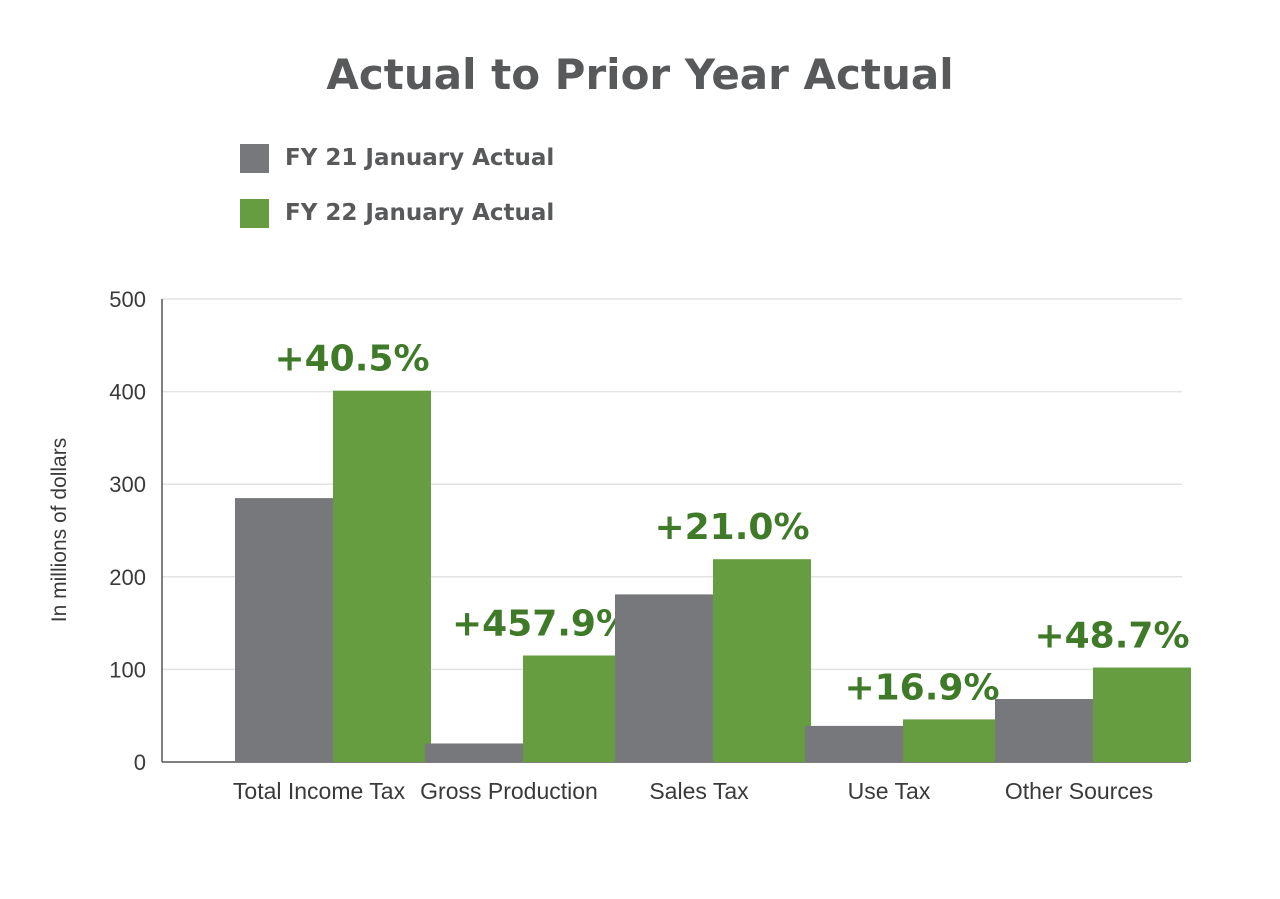 The width and height of the screenshot is (1280, 899). I want to click on chart-title: Actual to Prior Year Actual, so click(640, 74).